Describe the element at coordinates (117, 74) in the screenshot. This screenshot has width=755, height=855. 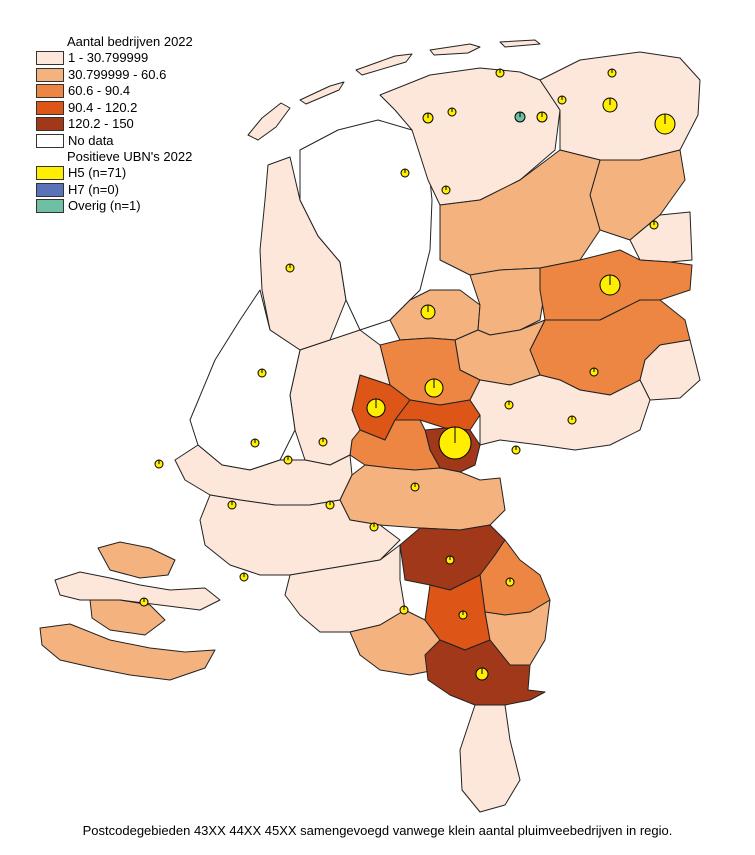
I see `legend-label: 30.799999 - 60.6` at that location.